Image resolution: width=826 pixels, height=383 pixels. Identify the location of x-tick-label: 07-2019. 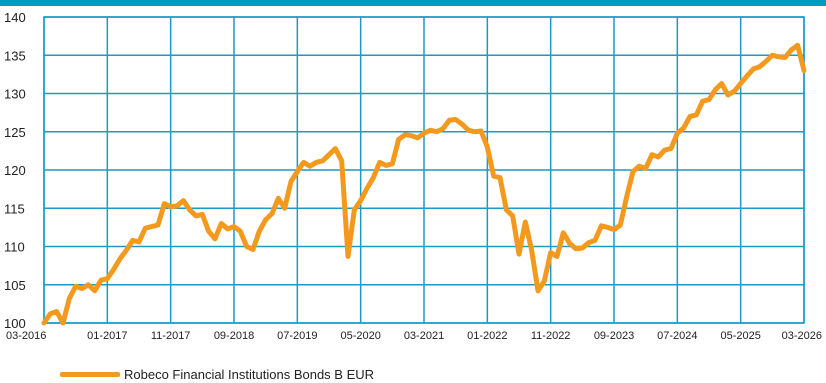
(297, 336).